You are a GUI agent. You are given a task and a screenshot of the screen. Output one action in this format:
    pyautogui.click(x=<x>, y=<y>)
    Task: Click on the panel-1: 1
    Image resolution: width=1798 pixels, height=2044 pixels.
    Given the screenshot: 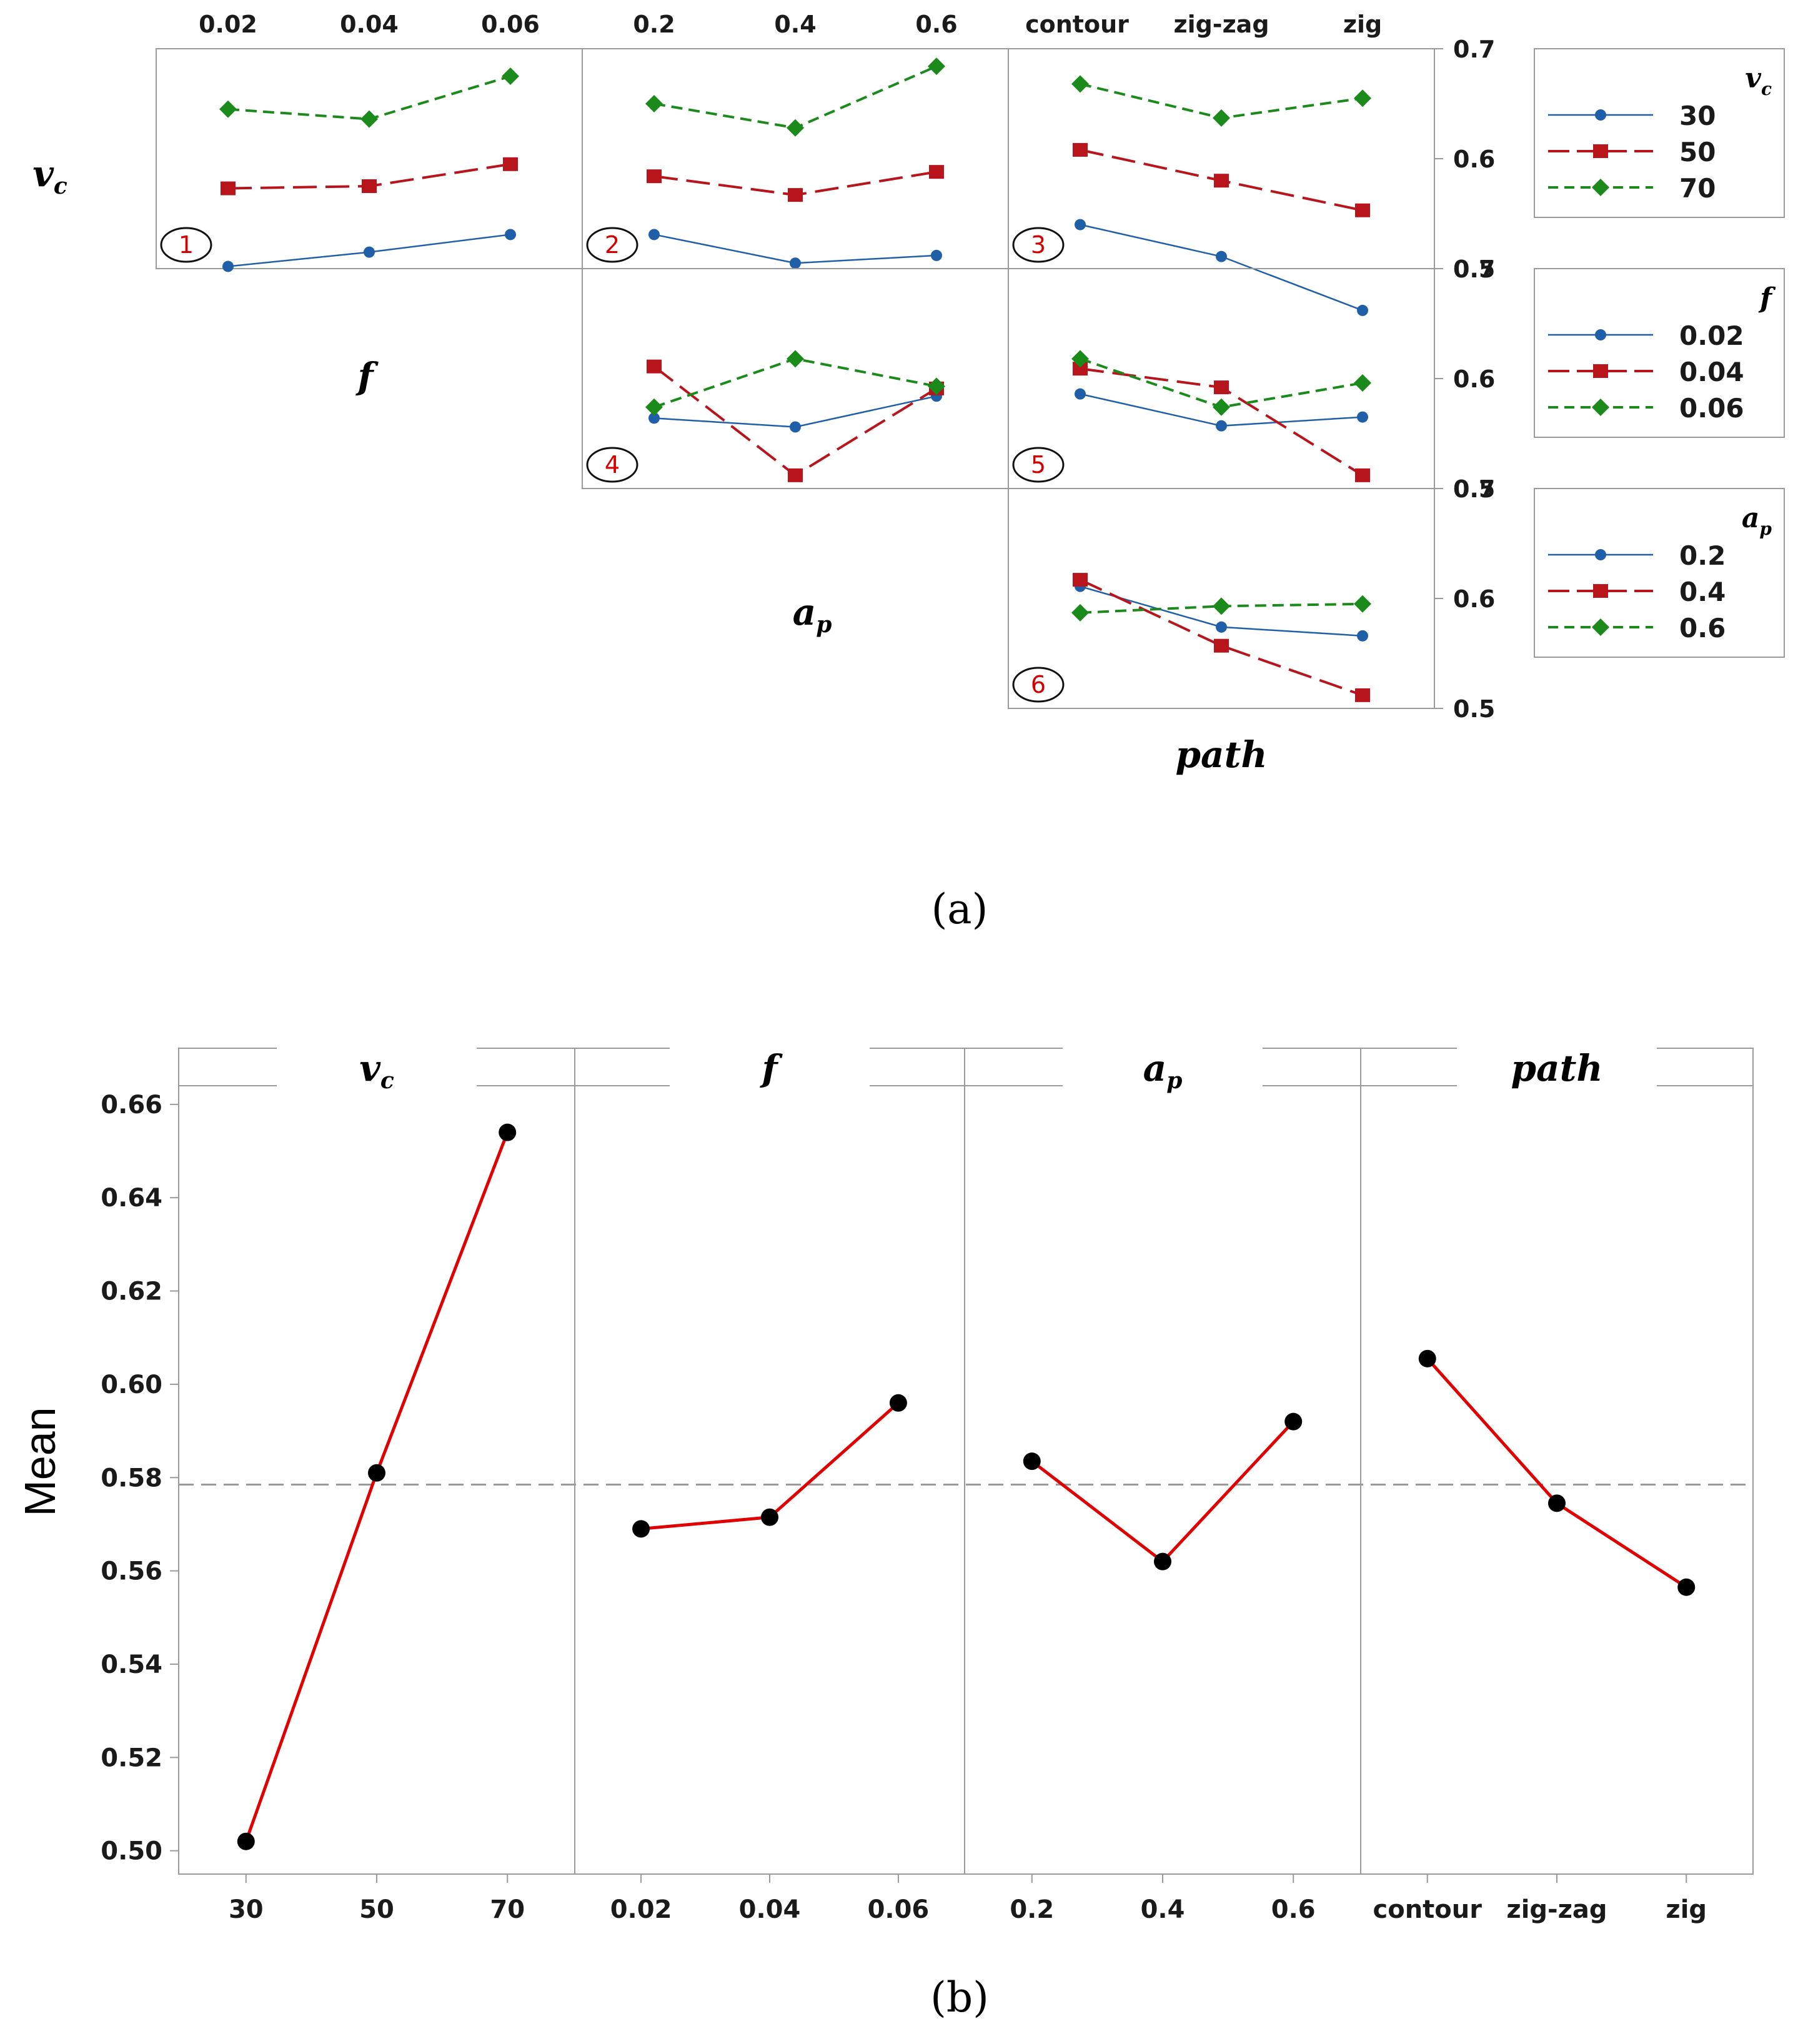 What is the action you would take?
    pyautogui.click(x=369, y=160)
    